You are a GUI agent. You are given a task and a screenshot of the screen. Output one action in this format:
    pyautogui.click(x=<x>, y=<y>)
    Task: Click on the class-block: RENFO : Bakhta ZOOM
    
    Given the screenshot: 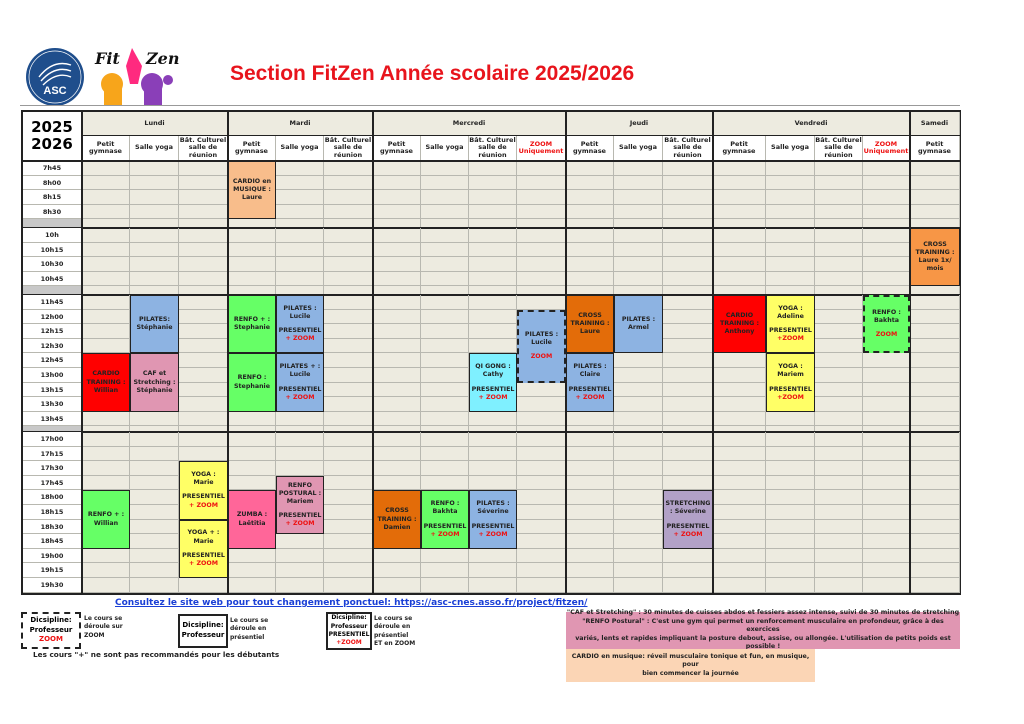 What is the action you would take?
    pyautogui.click(x=886, y=324)
    